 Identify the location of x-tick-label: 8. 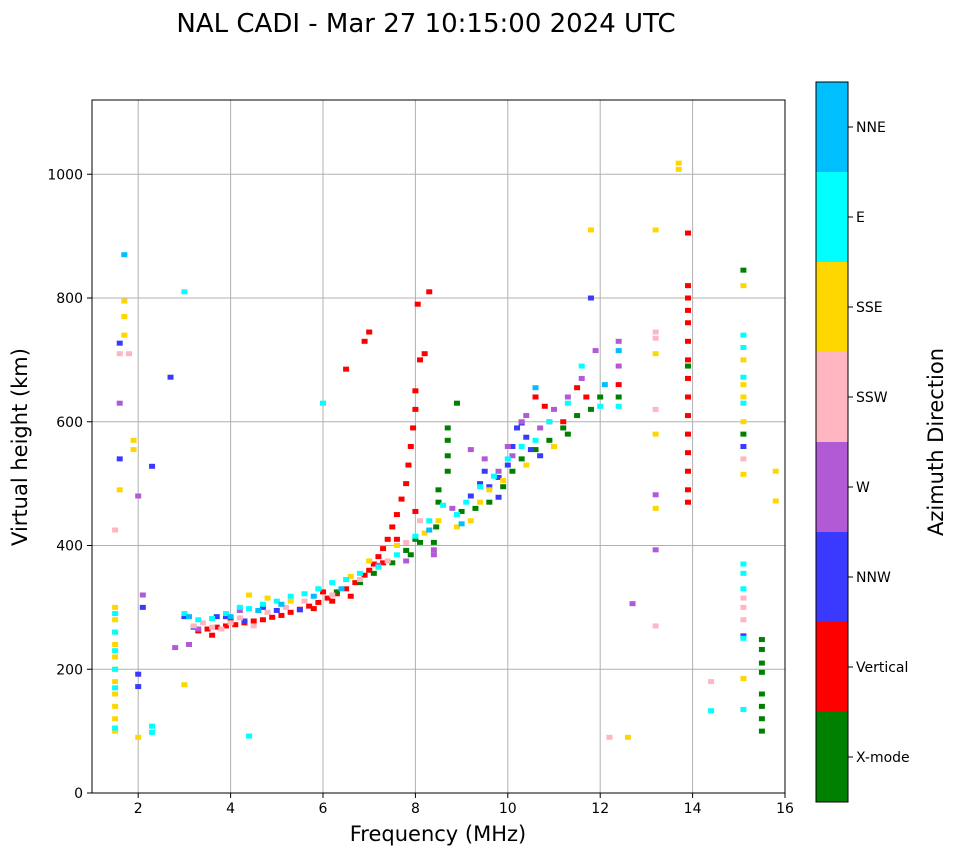
(415, 809).